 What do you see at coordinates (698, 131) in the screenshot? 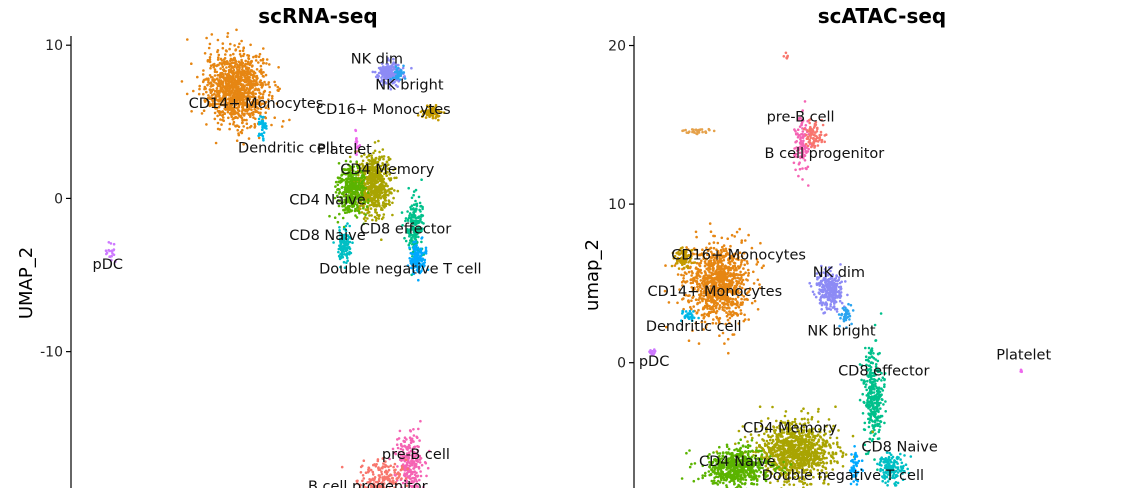
I see `cluster-unlabeled-cluster` at bounding box center [698, 131].